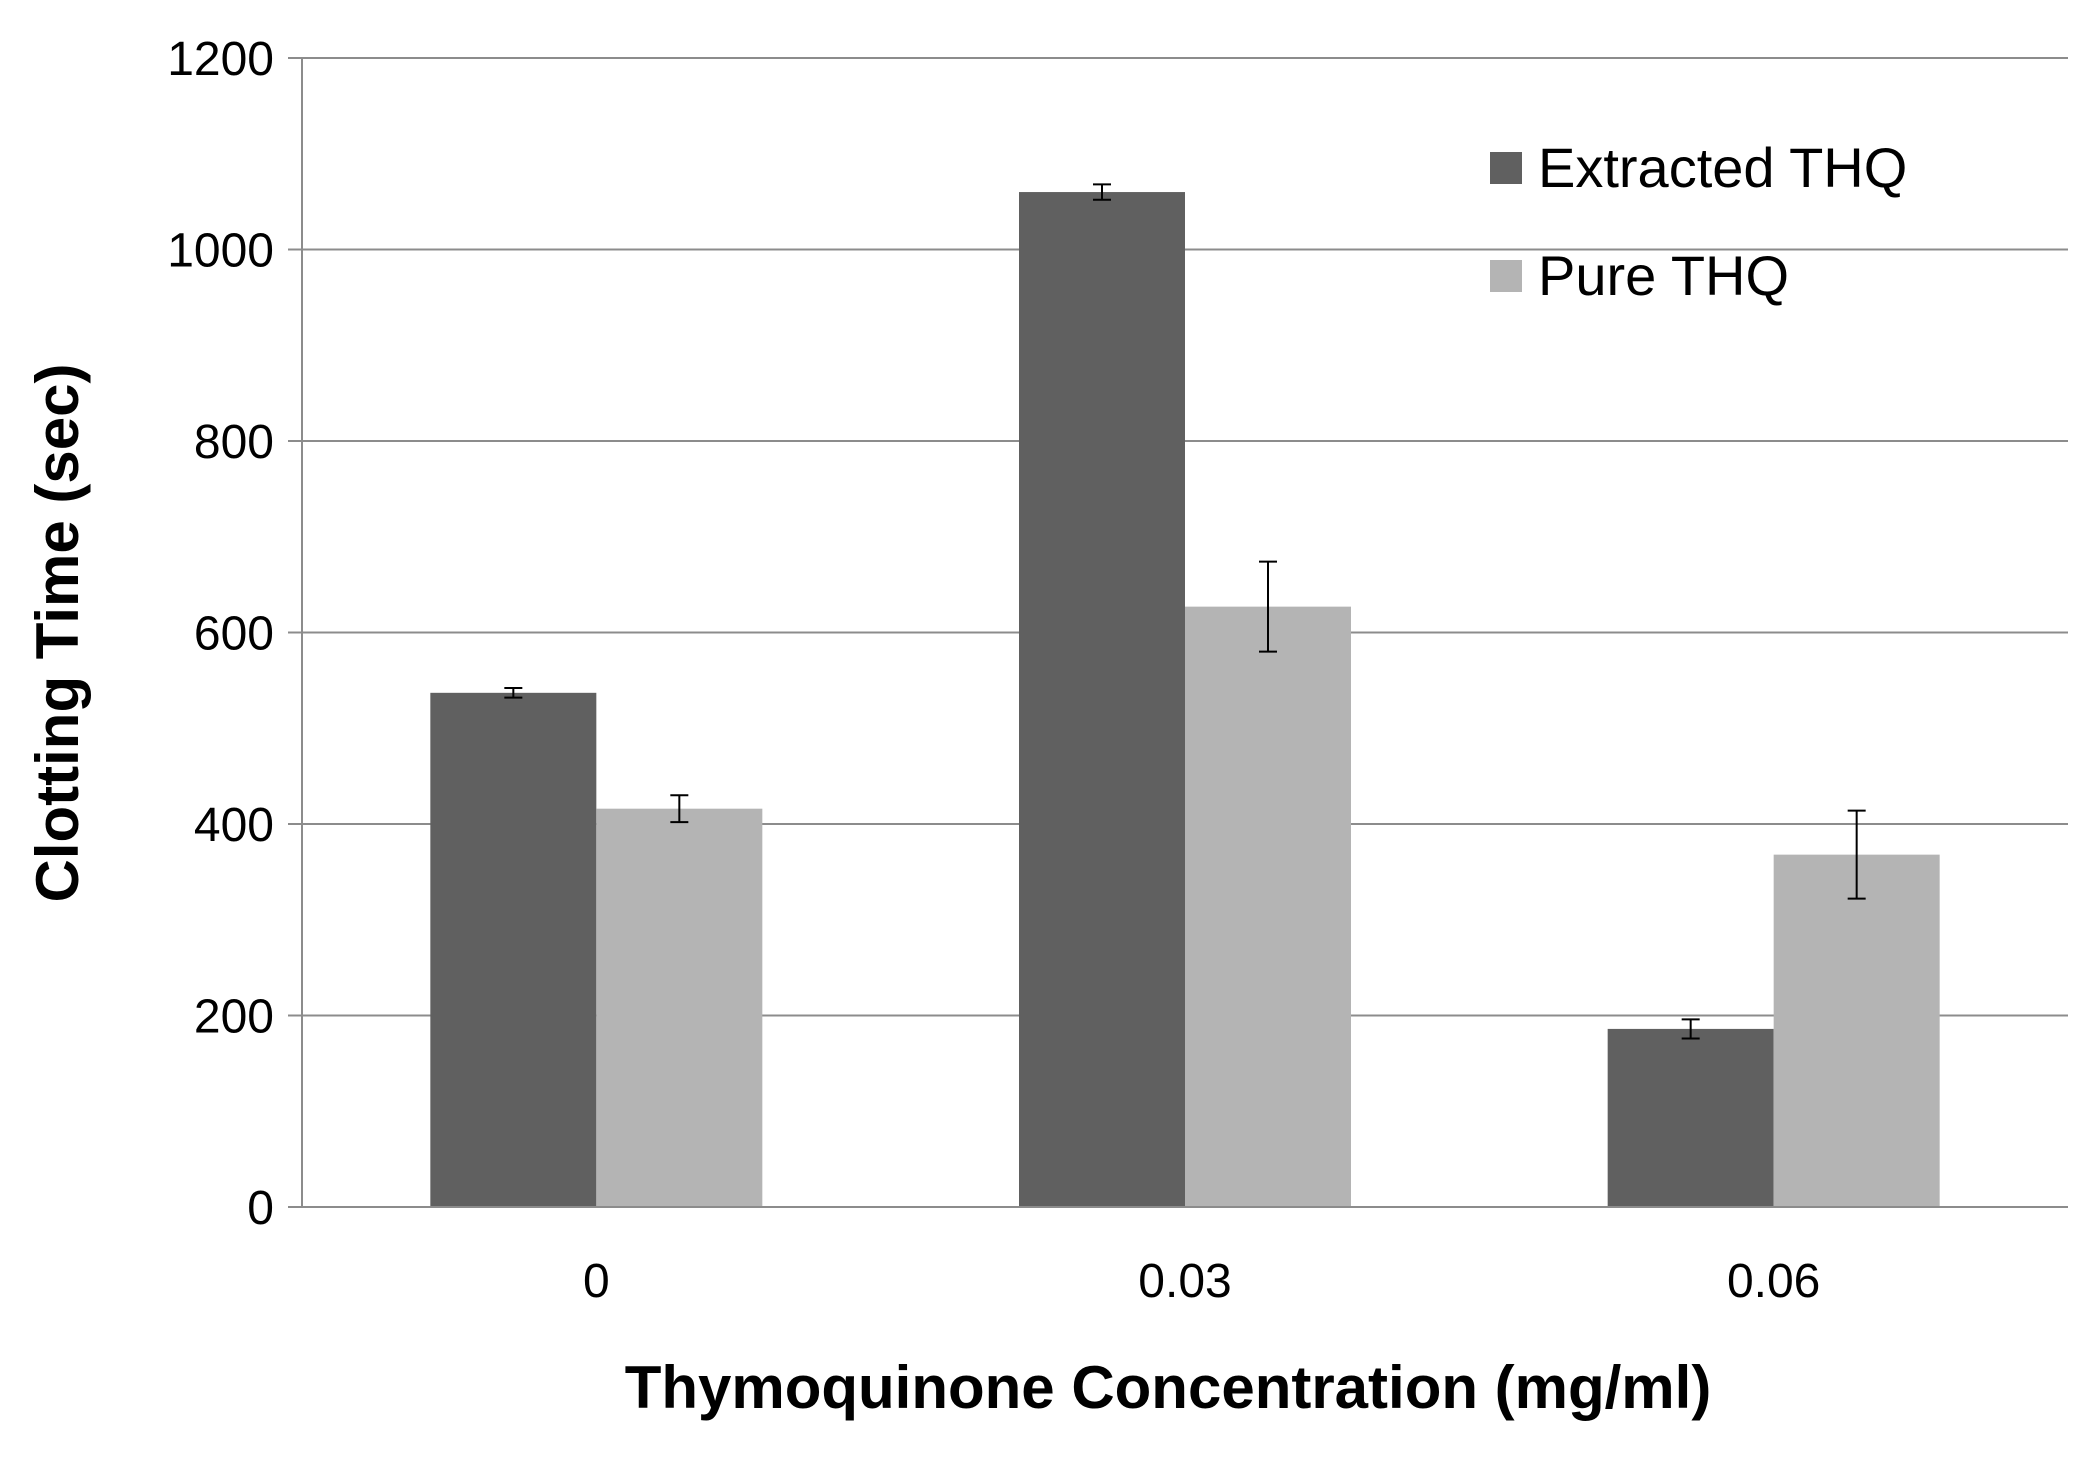  Describe the element at coordinates (1168, 1387) in the screenshot. I see `x-axis-title: Thymoquinone Concentration (mg/ml)` at that location.